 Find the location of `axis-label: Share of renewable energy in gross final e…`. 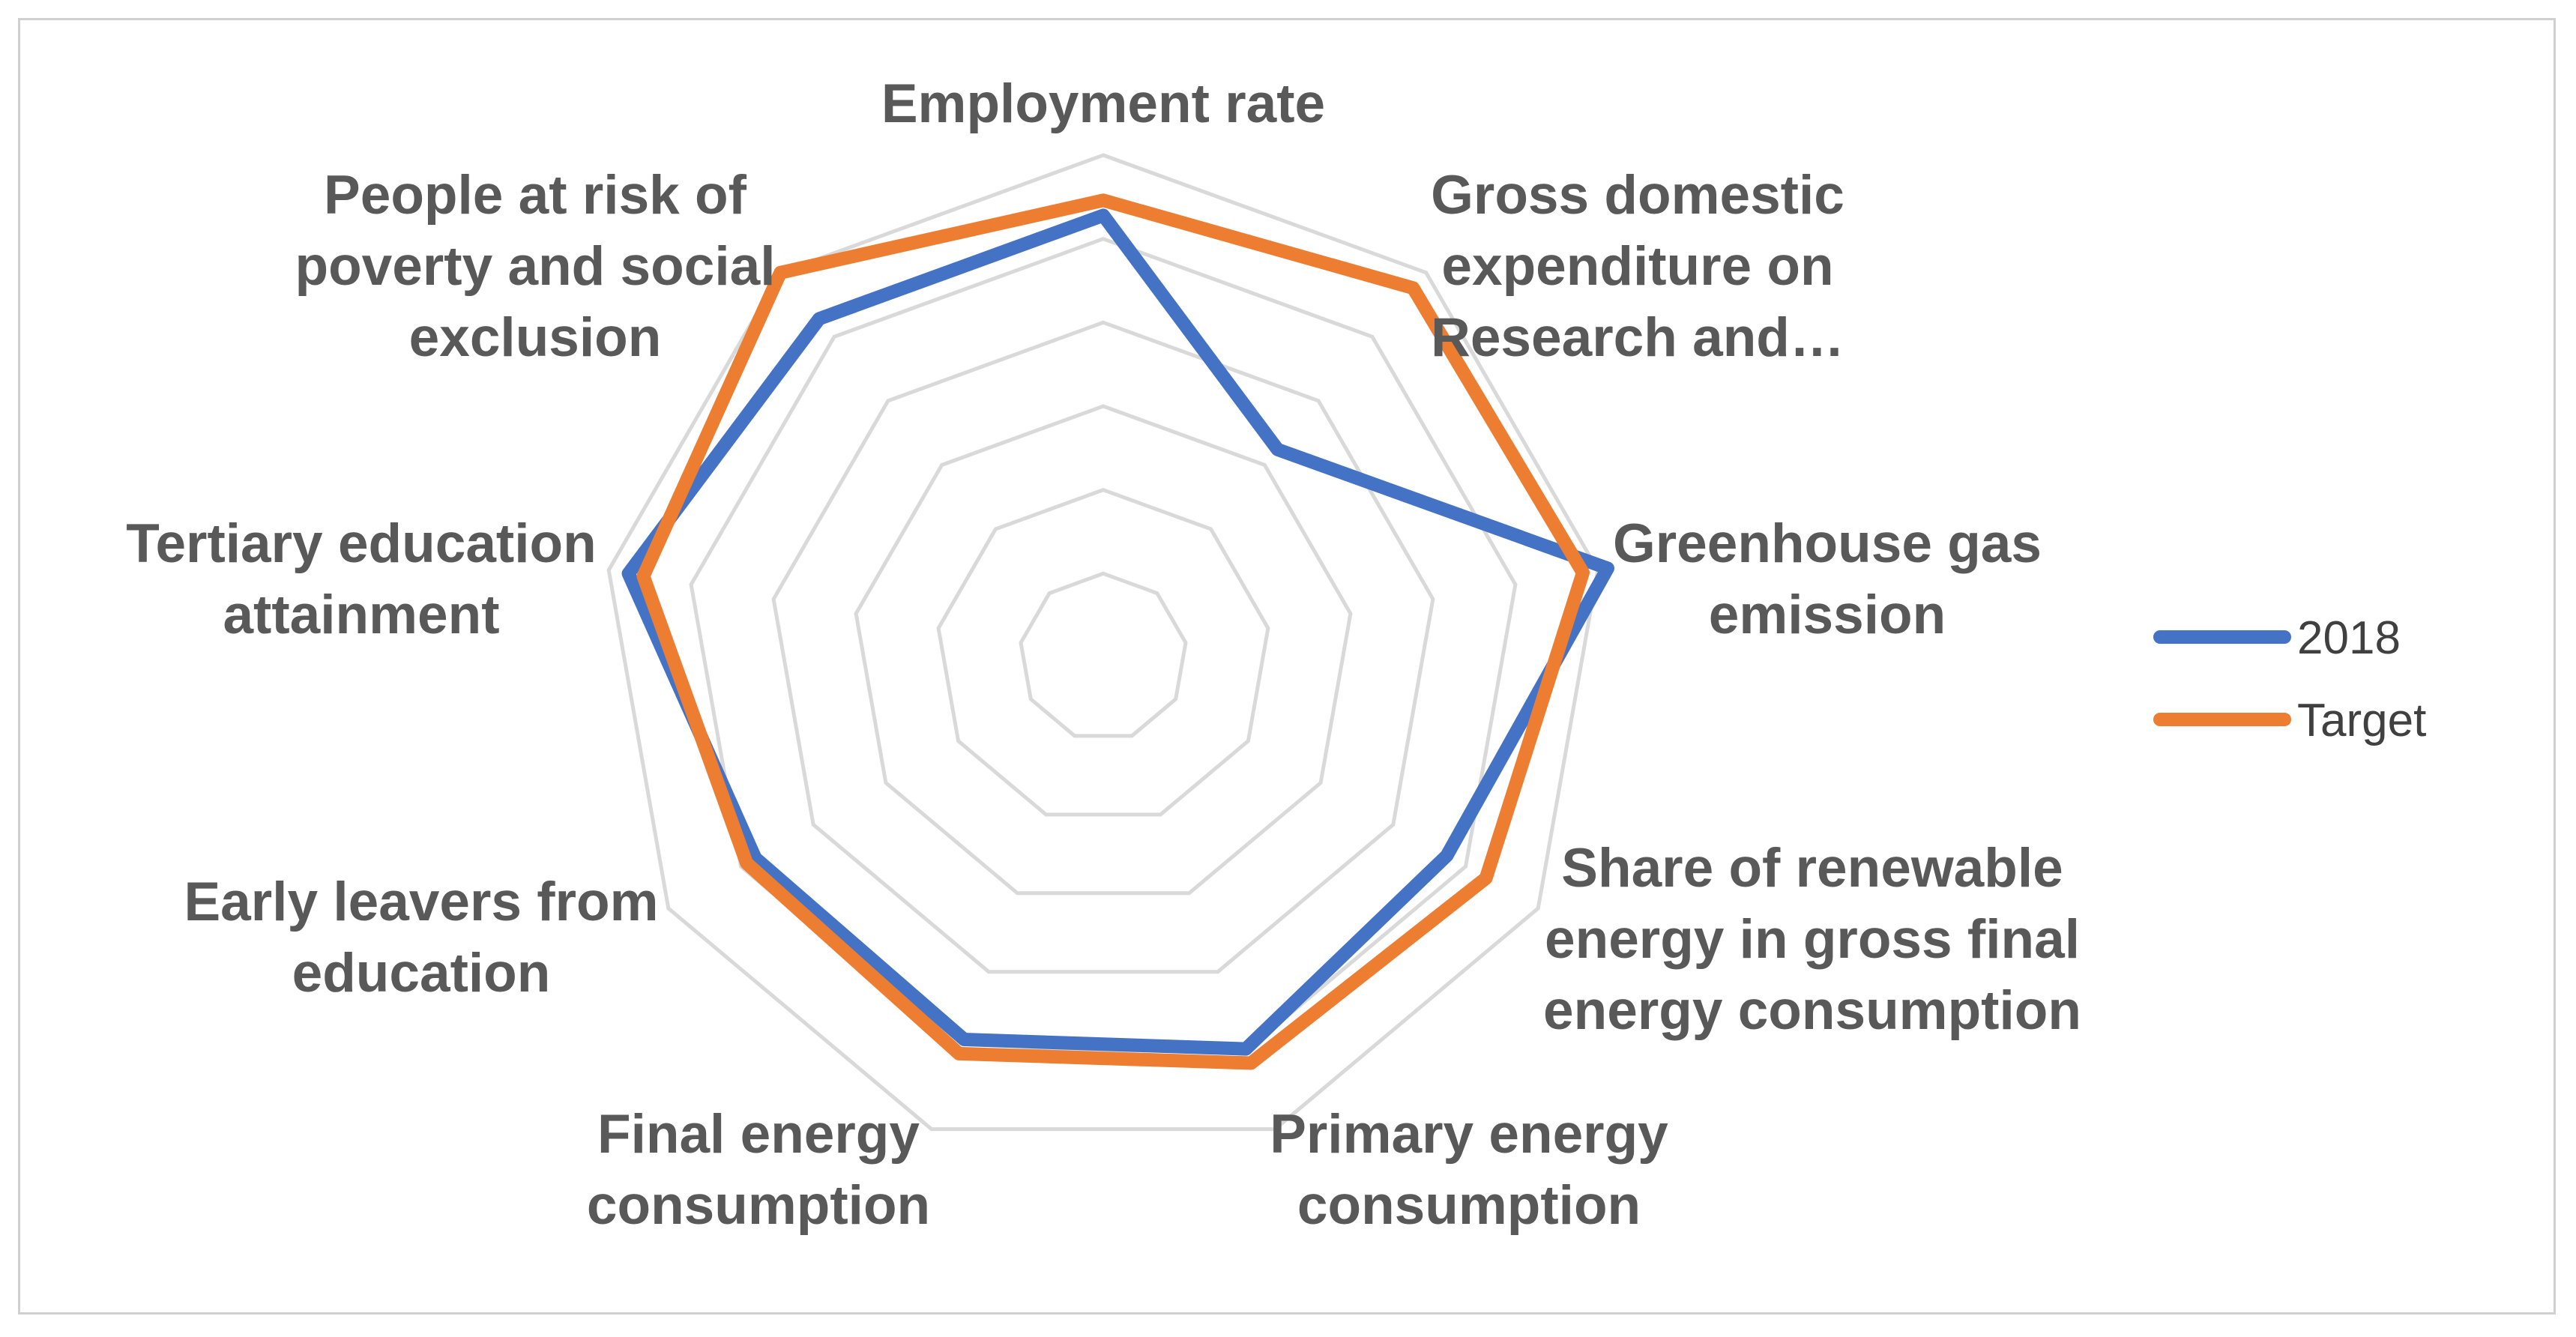

axis-label: Share of renewable energy in gross final e… is located at coordinates (1812, 940).